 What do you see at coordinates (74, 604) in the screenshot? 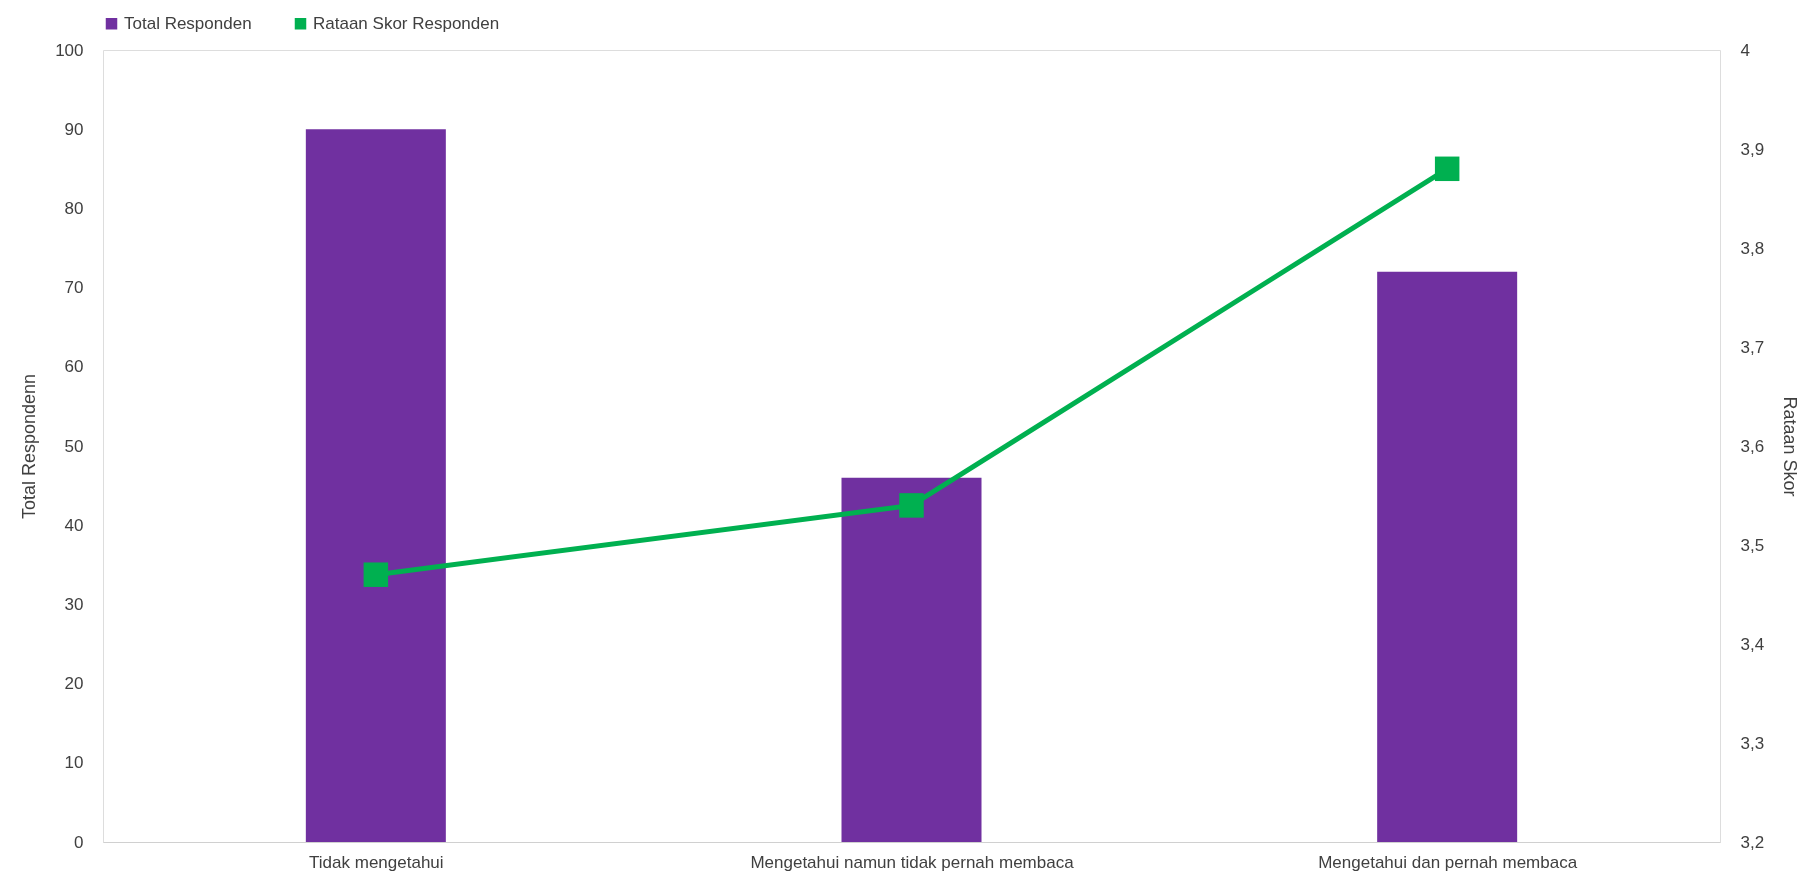
I see `y-tick-label: 30` at bounding box center [74, 604].